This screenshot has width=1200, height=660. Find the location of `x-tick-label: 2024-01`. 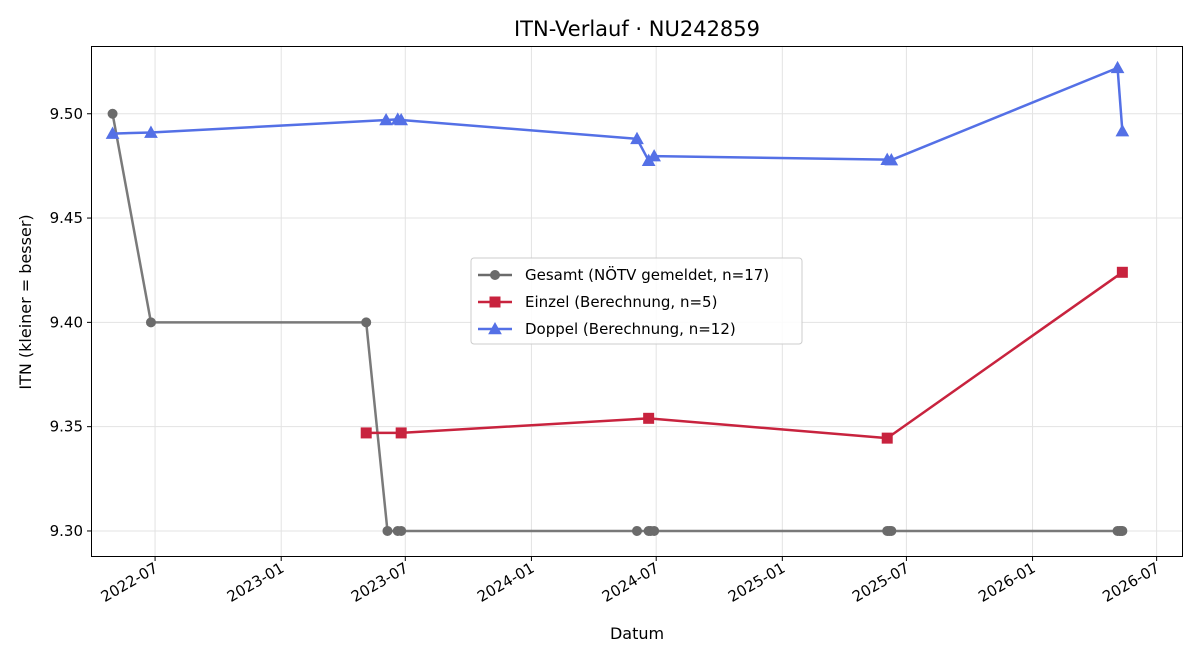

x-tick-label: 2024-01 is located at coordinates (505, 582).